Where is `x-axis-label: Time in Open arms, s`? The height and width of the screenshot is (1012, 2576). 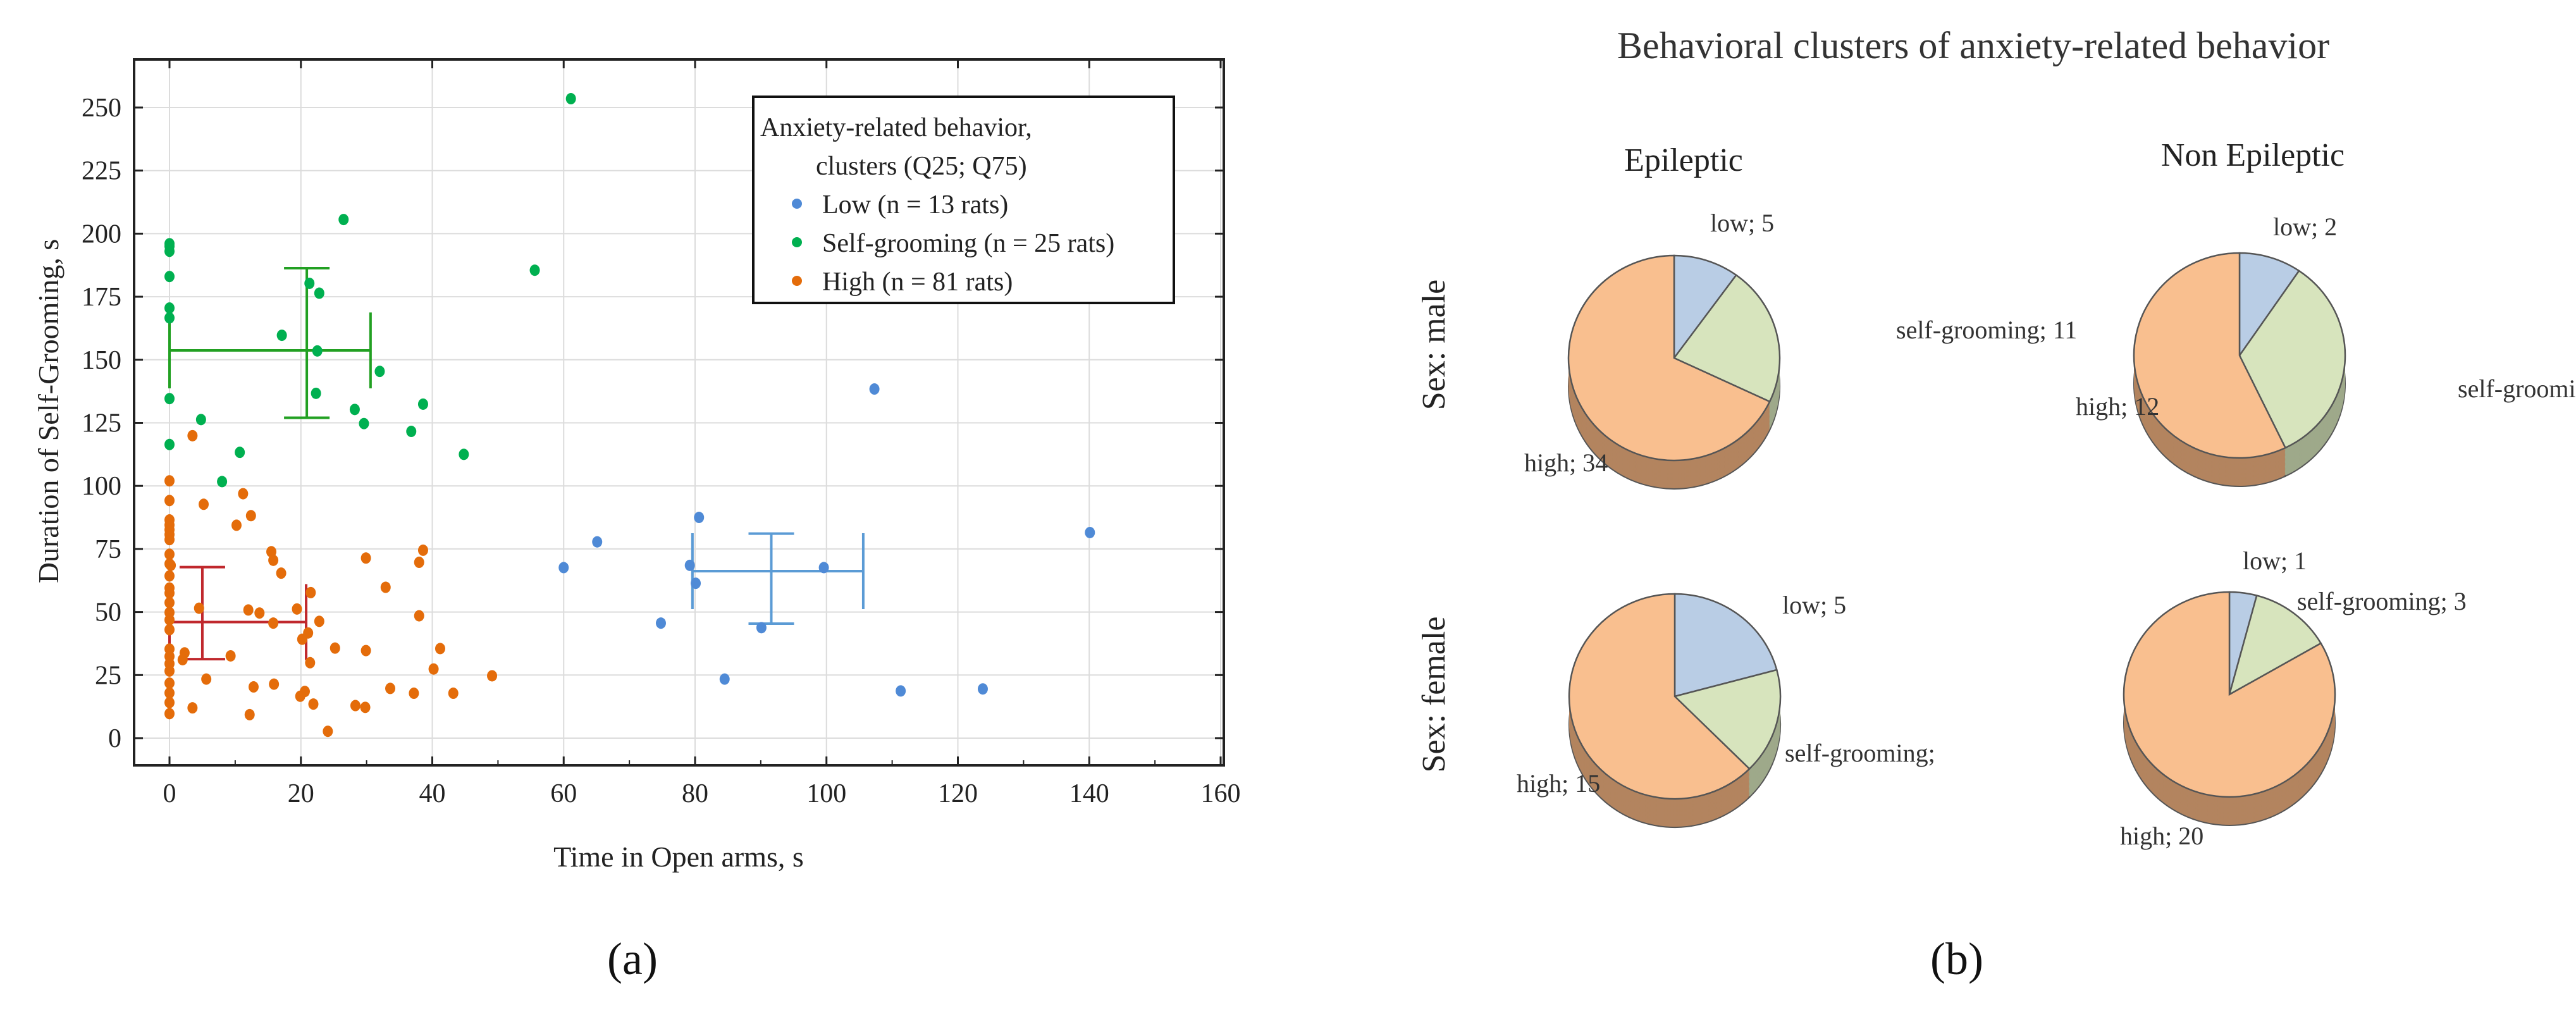
x-axis-label: Time in Open arms, s is located at coordinates (678, 857).